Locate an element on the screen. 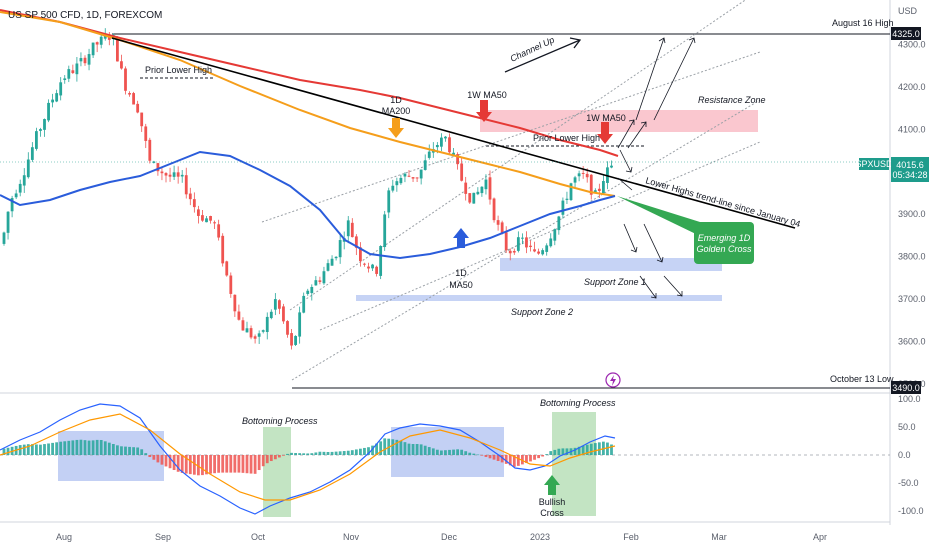  time-tick-label: Feb is located at coordinates (631, 537).